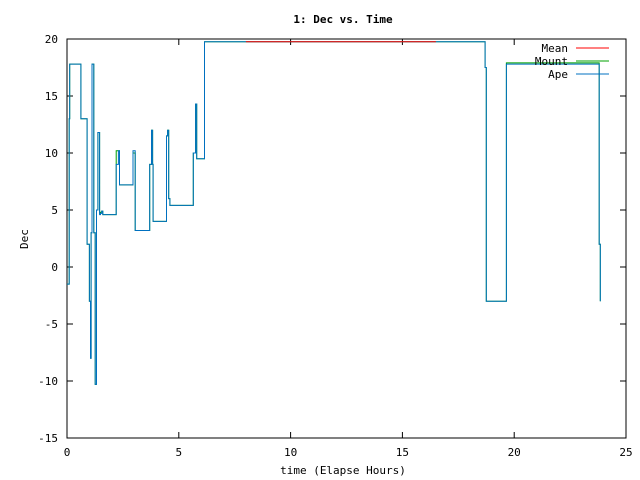  Describe the element at coordinates (51, 39) in the screenshot. I see `y-tick-label: 20` at that location.